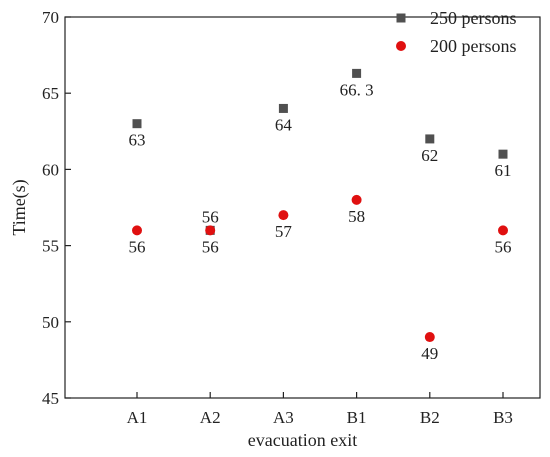 This screenshot has height=457, width=550. I want to click on x-tick-label: B1, so click(357, 417).